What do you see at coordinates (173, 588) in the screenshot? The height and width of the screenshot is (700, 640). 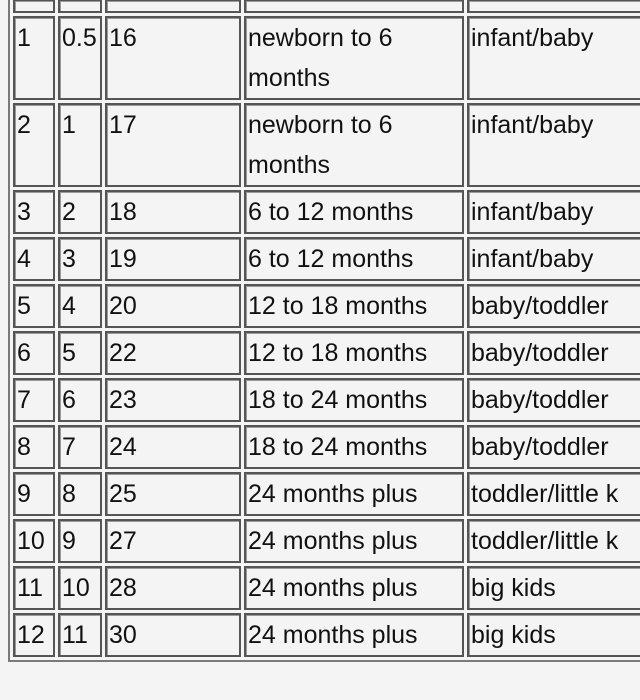 I see `table-cell-col3: 28` at bounding box center [173, 588].